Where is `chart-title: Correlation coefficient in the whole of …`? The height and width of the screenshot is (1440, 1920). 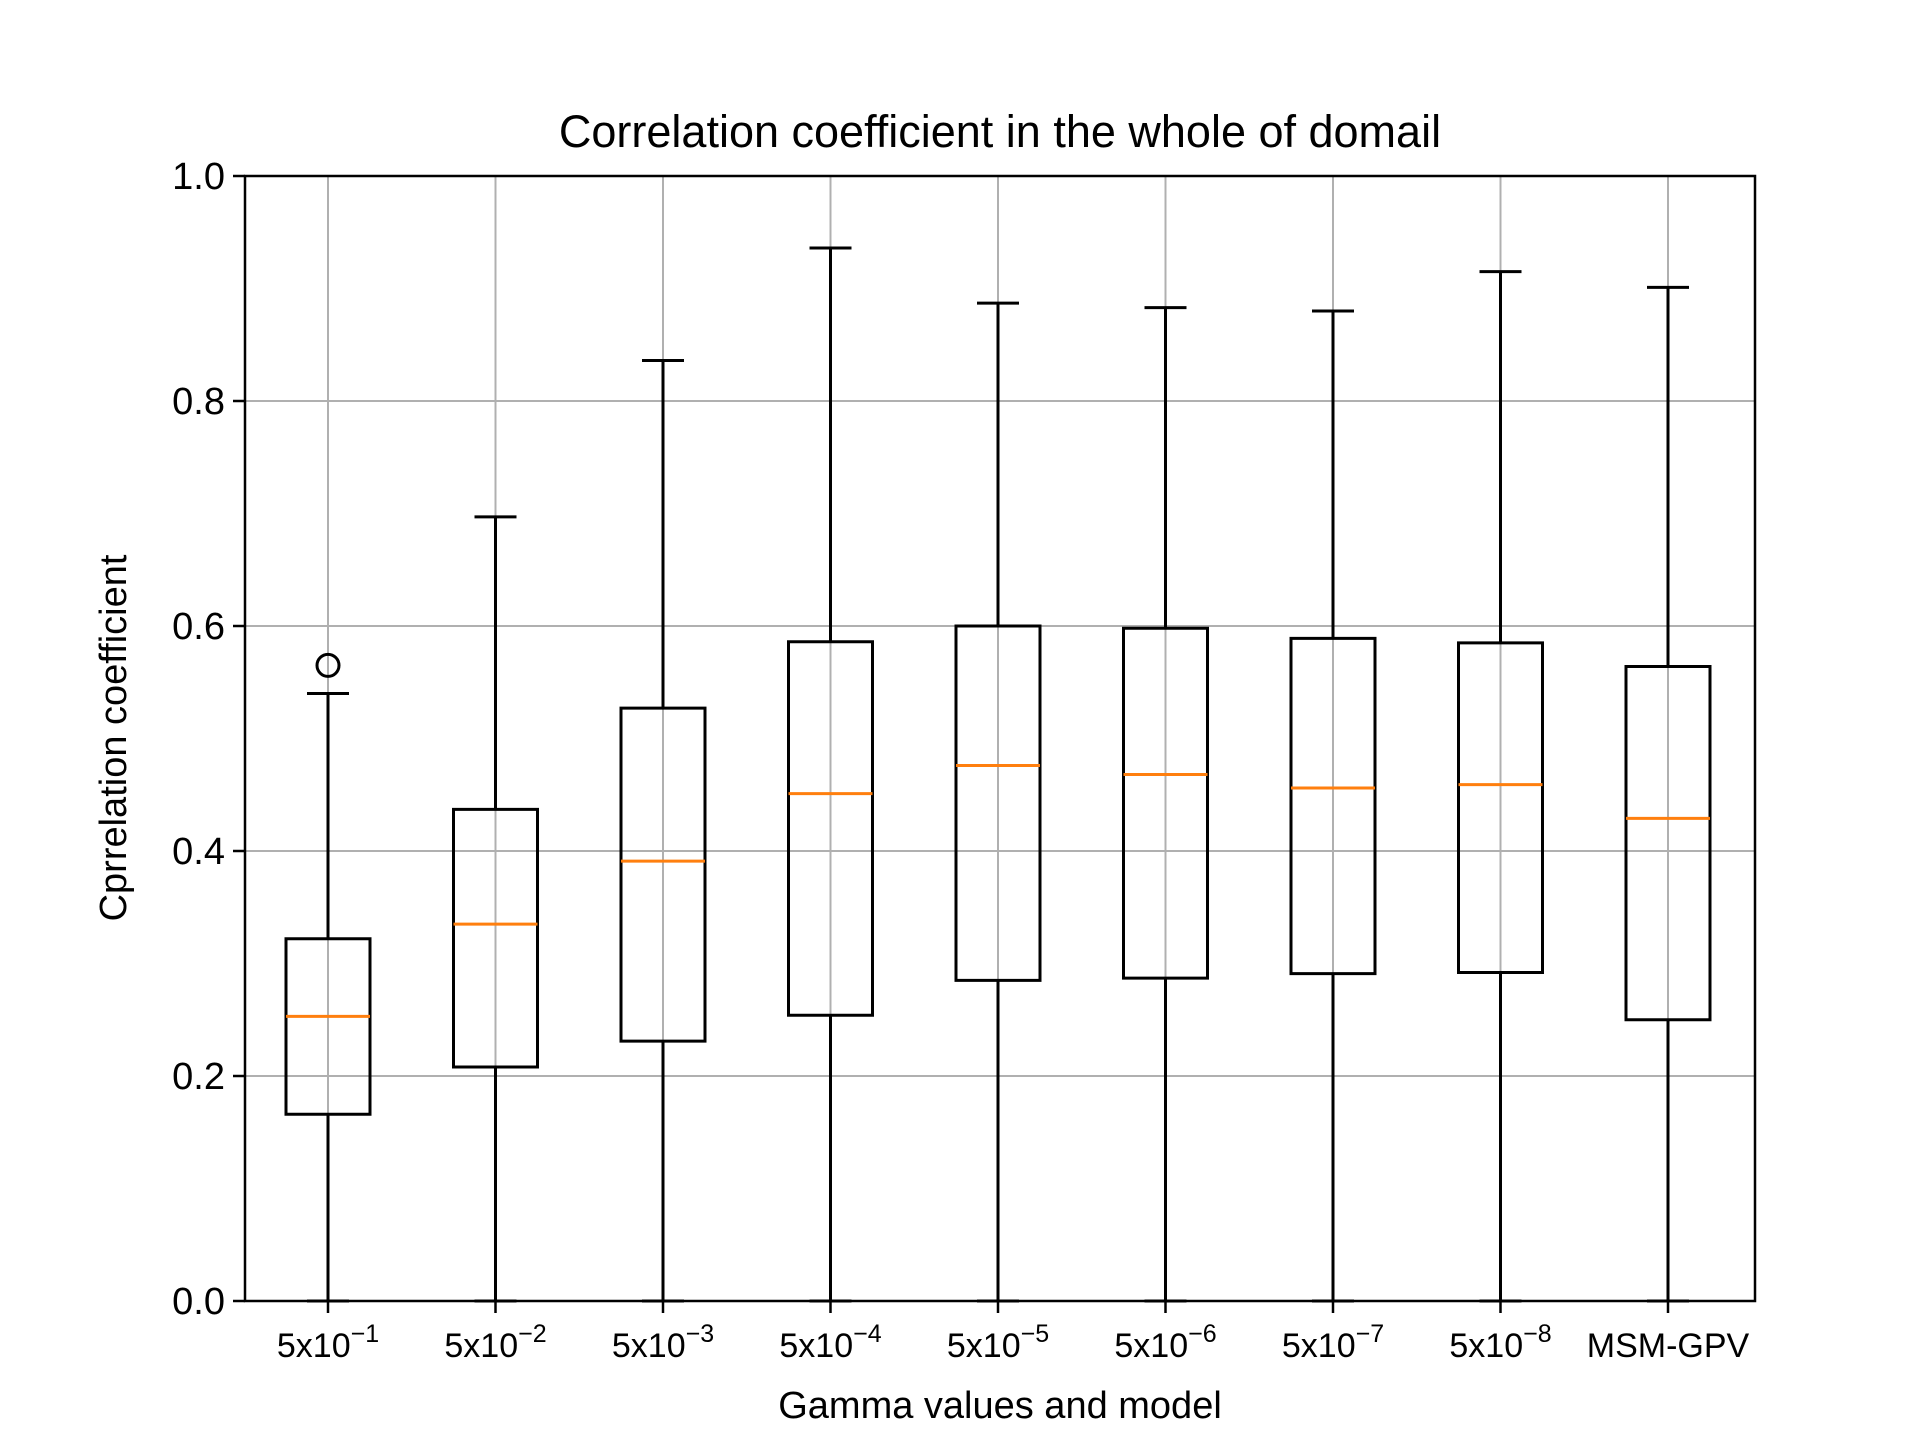 chart-title: Correlation coefficient in the whole of … is located at coordinates (1000, 131).